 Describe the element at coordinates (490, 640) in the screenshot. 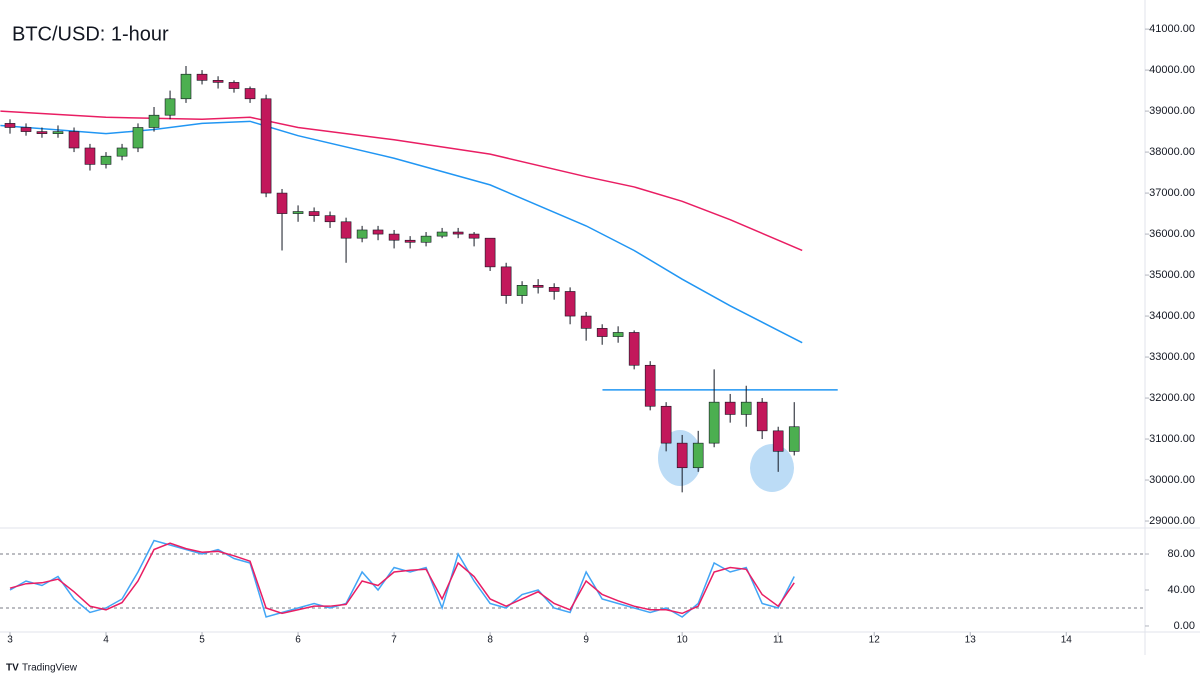

I see `x-tick-label: 8` at that location.